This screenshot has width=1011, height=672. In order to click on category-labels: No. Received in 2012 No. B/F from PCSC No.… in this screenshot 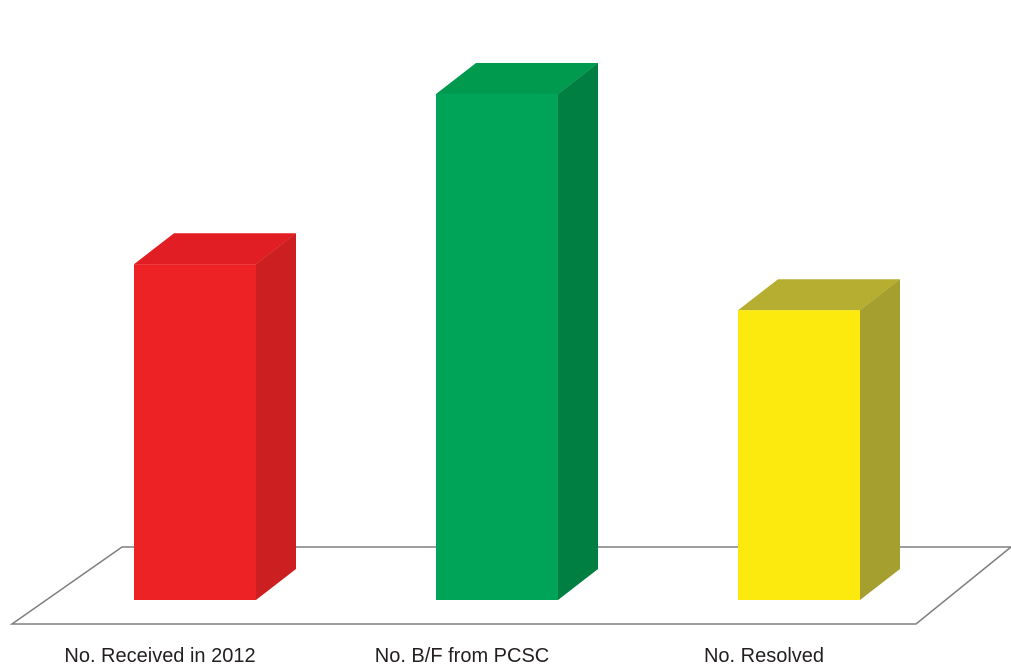, I will do `click(444, 656)`.